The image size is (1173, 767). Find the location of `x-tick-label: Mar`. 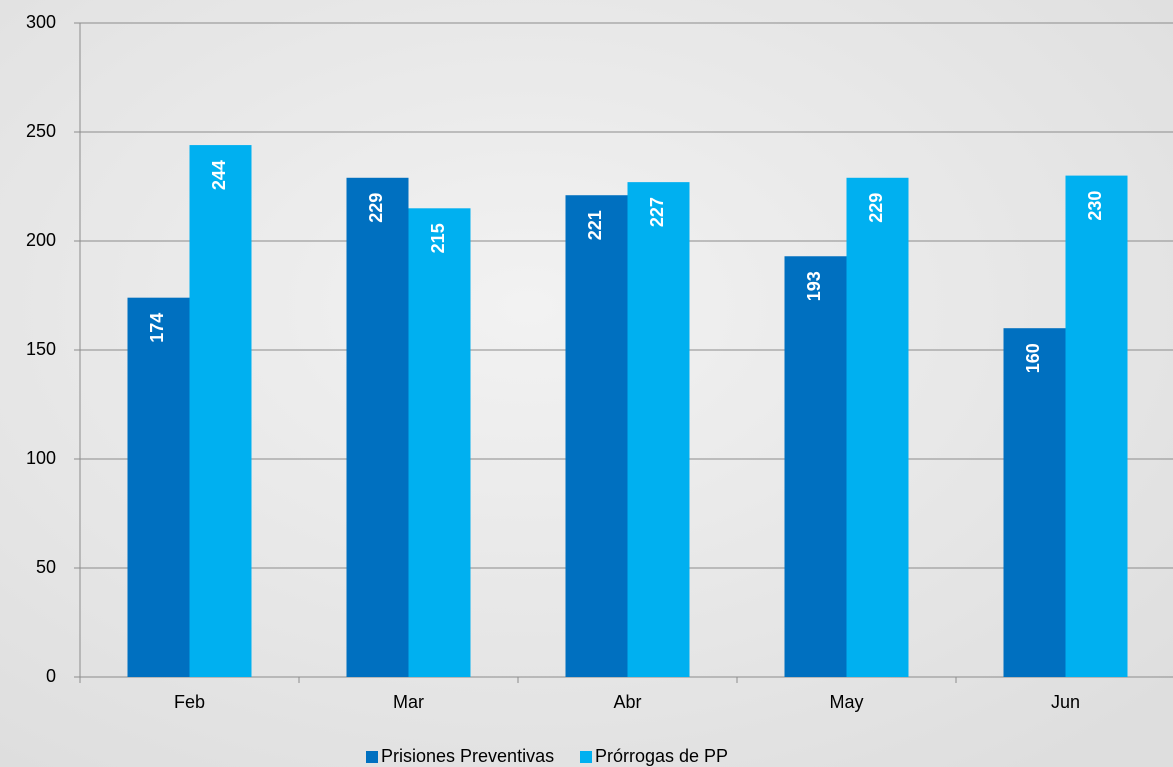

x-tick-label: Mar is located at coordinates (408, 702).